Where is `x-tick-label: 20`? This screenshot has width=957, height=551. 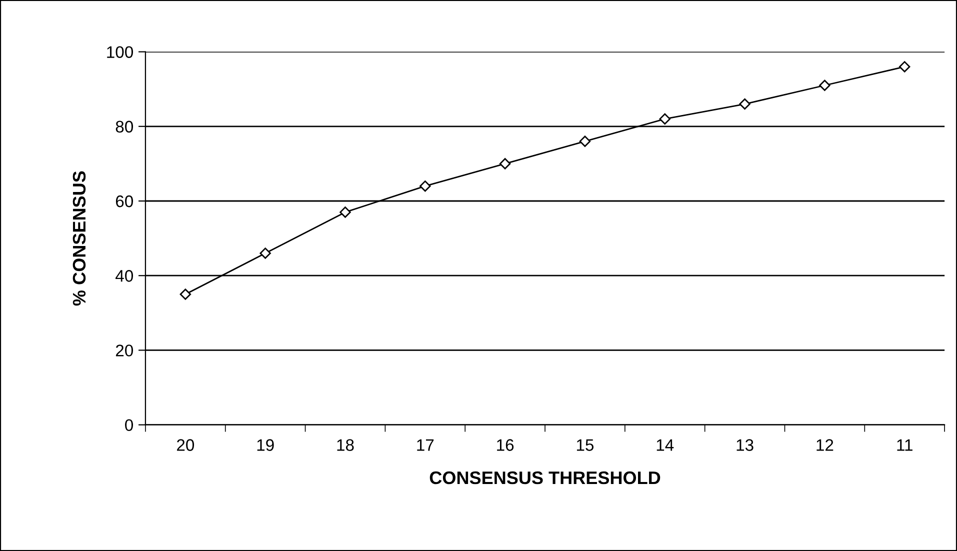
x-tick-label: 20 is located at coordinates (185, 445).